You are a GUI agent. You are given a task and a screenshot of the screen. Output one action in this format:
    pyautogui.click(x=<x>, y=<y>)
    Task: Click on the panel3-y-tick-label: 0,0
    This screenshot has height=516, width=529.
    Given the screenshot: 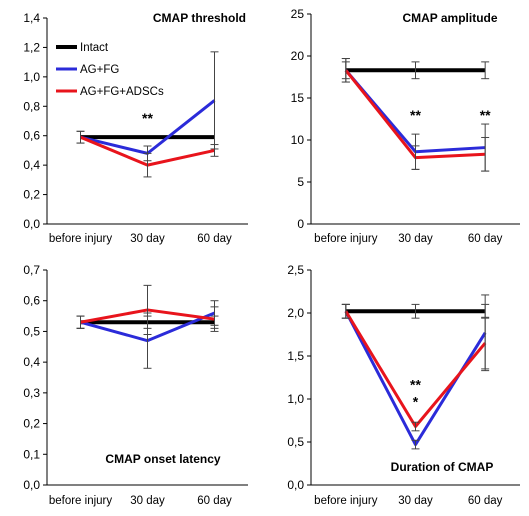 What is the action you would take?
    pyautogui.click(x=31, y=485)
    